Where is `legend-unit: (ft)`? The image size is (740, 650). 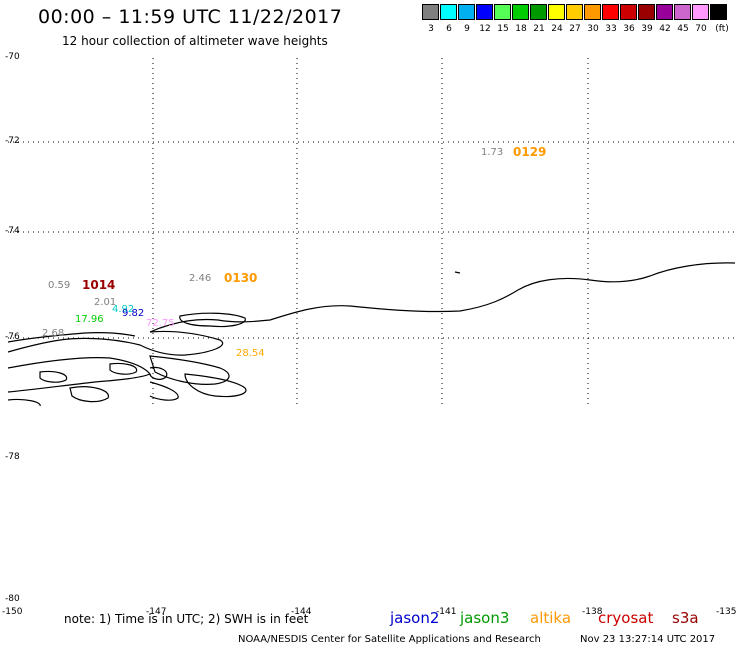
legend-unit: (ft) is located at coordinates (722, 29).